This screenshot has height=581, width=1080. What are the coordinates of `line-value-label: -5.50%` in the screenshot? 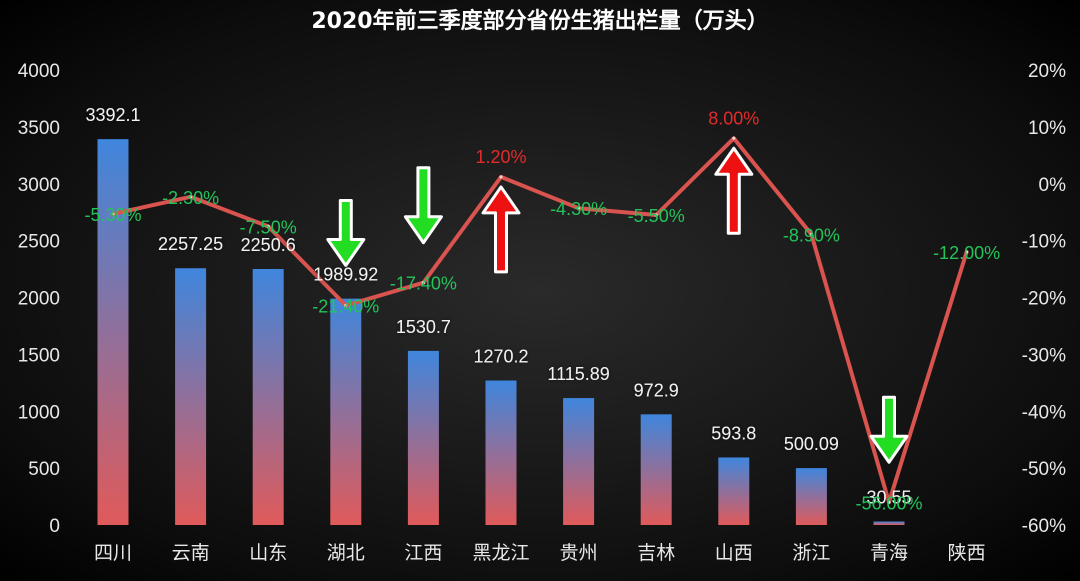 It's located at (656, 216).